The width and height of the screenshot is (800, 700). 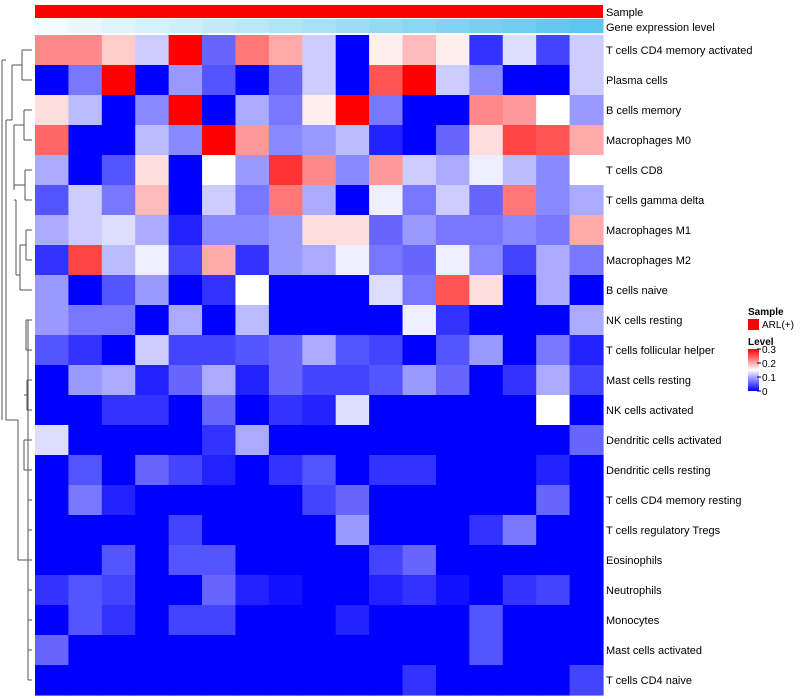 What do you see at coordinates (634, 591) in the screenshot?
I see `row-label: Neutrophils` at bounding box center [634, 591].